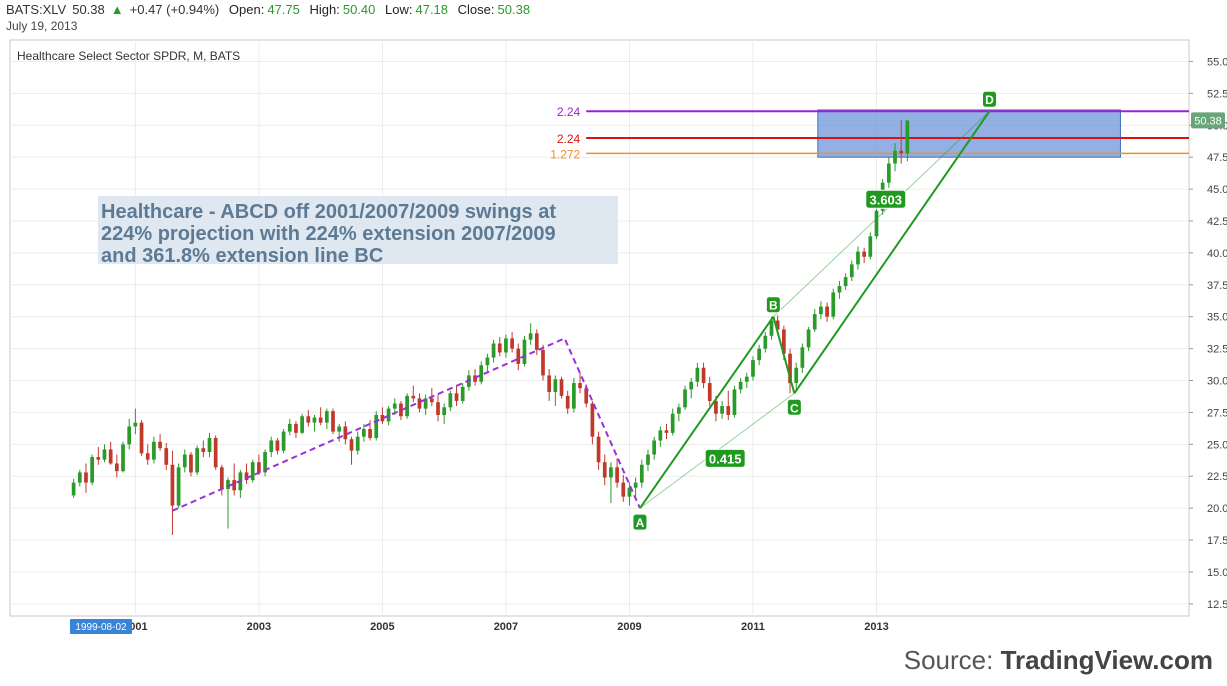 This screenshot has height=686, width=1227. I want to click on y-tick-label: 32.50, so click(1217, 350).